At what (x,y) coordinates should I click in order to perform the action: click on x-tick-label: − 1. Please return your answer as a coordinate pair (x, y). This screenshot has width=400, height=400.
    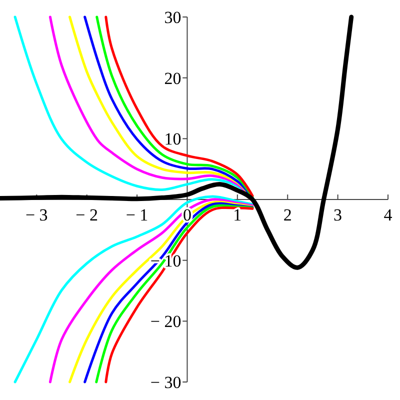
    Looking at the image, I should click on (137, 215).